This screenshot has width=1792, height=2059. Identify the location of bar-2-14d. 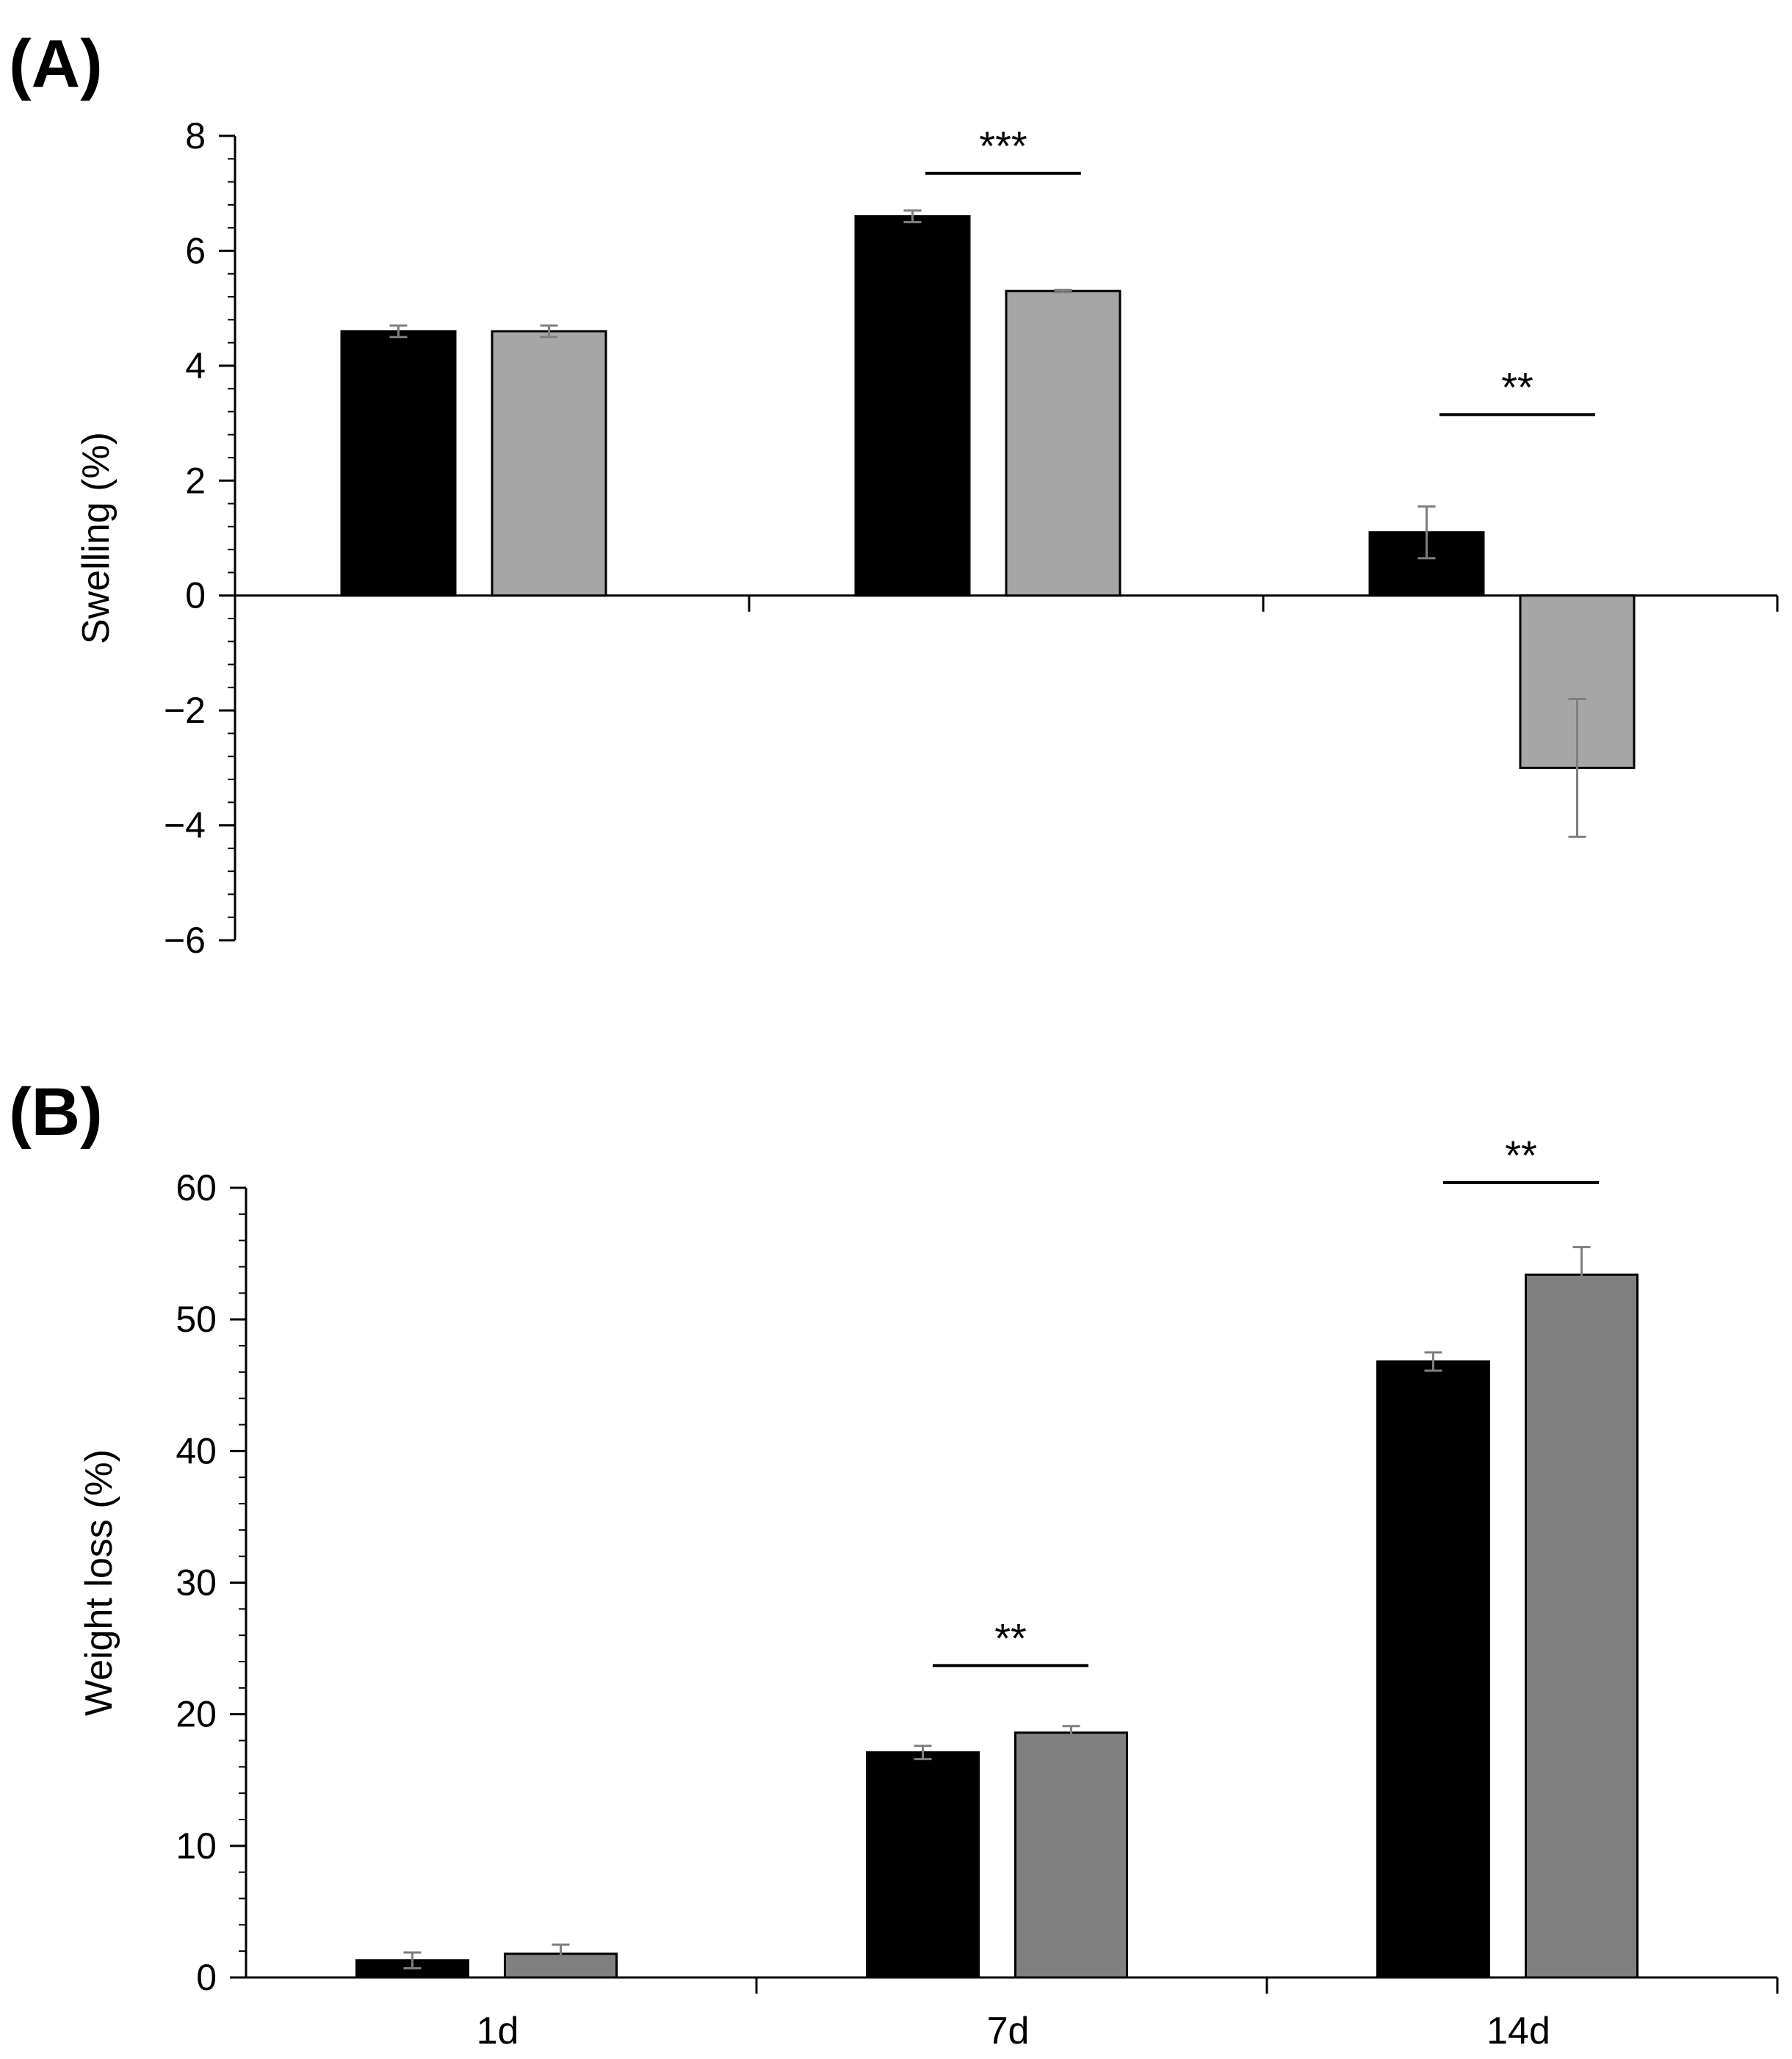
(1582, 1626).